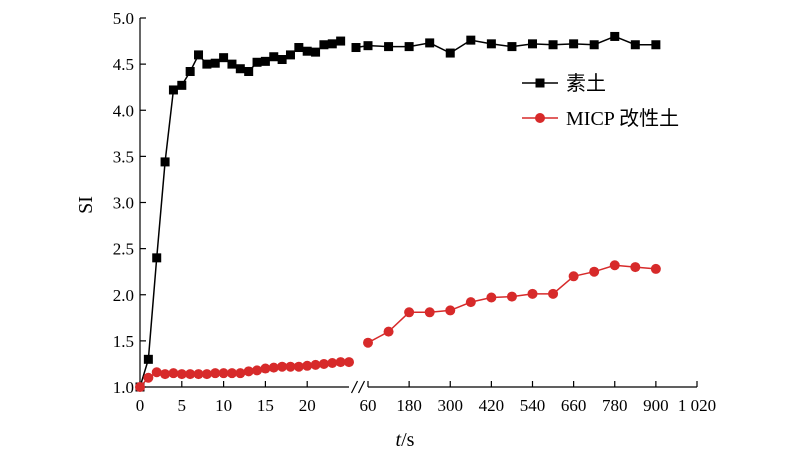  Describe the element at coordinates (123, 341) in the screenshot. I see `y-tick-label: 1.5` at that location.